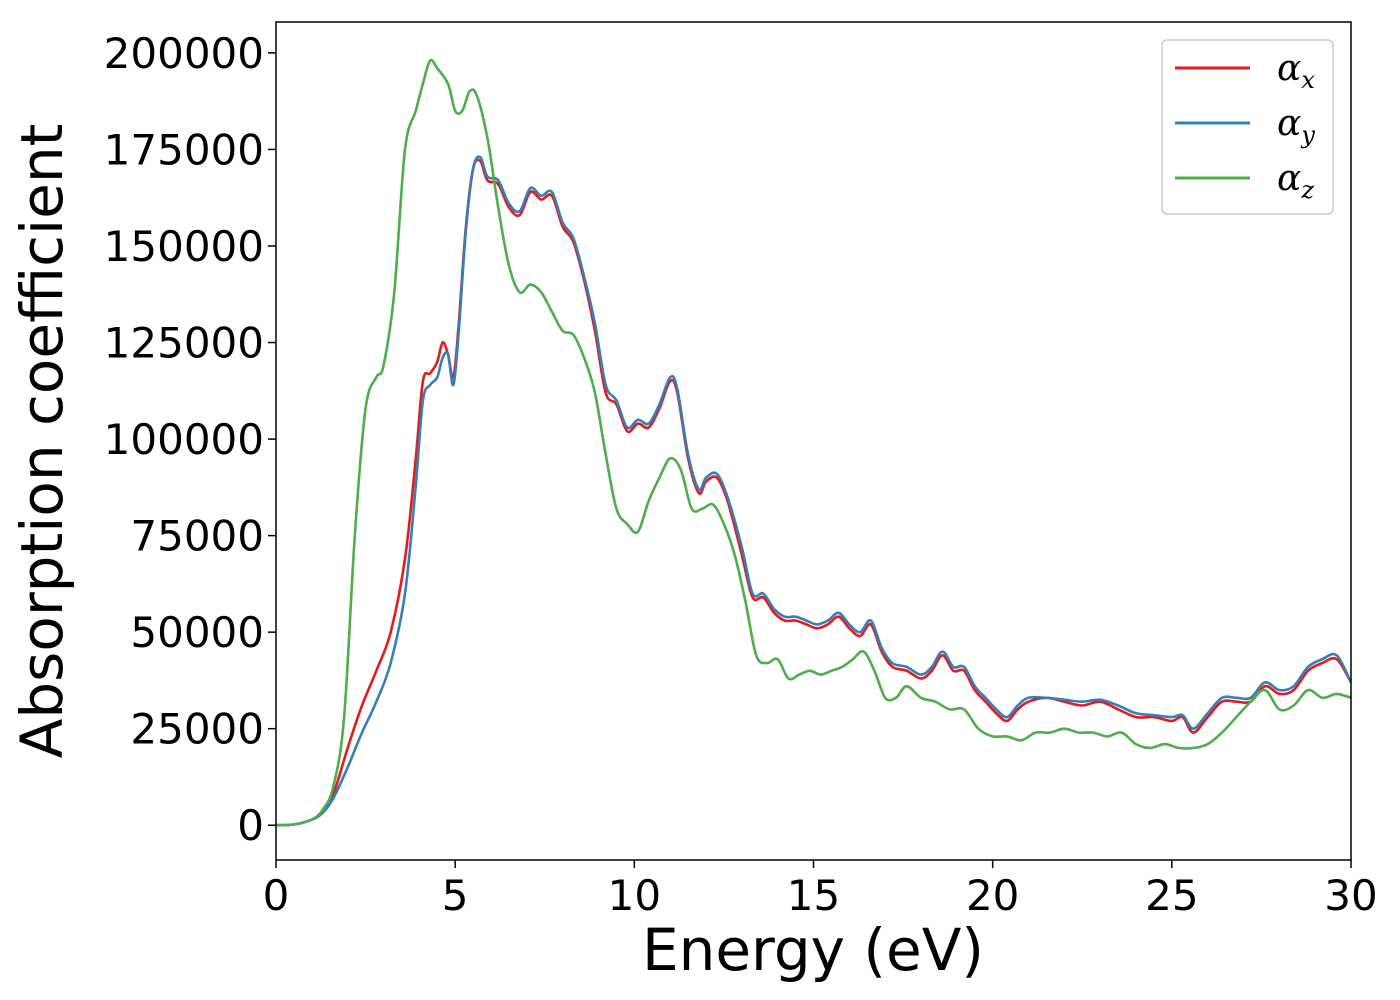  What do you see at coordinates (197, 632) in the screenshot?
I see `y-tick-label: 50000` at bounding box center [197, 632].